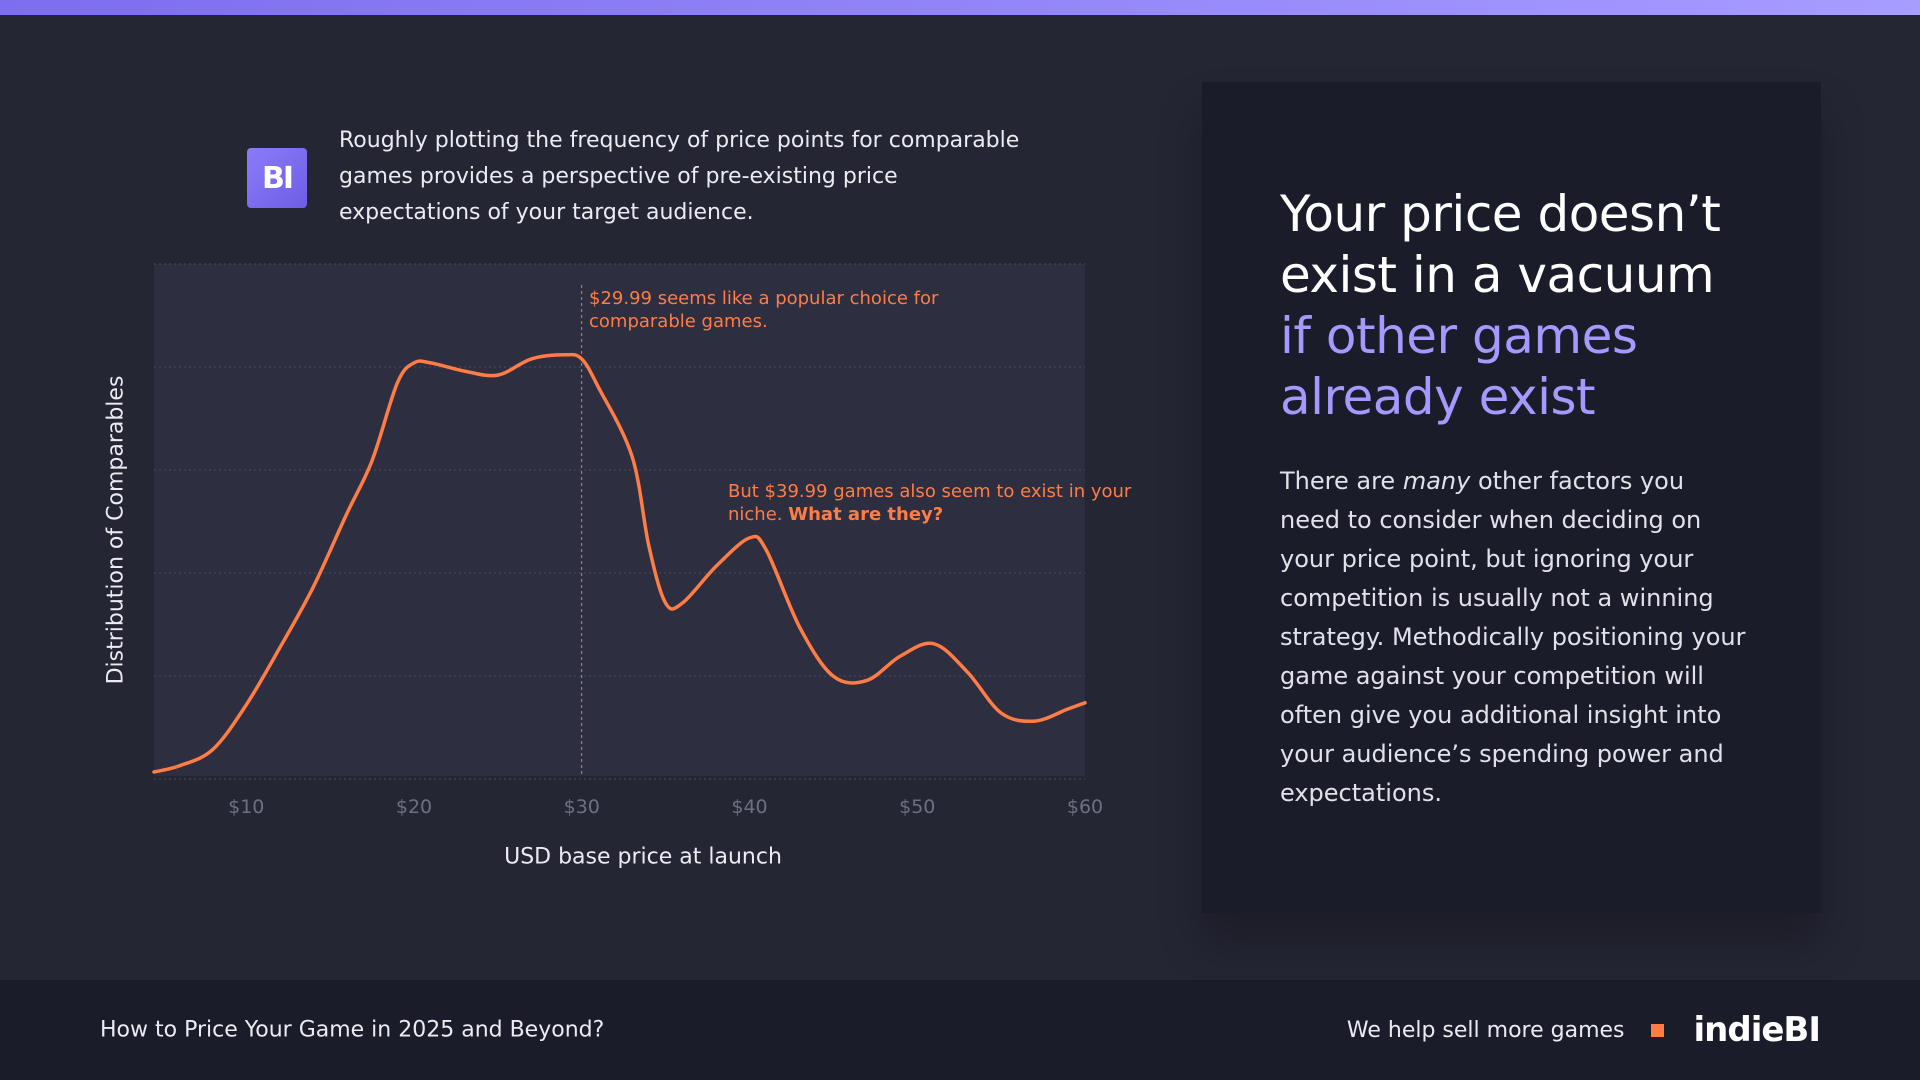 Image resolution: width=1920 pixels, height=1080 pixels. Describe the element at coordinates (960, 7) in the screenshot. I see `top-accent-bar` at that location.